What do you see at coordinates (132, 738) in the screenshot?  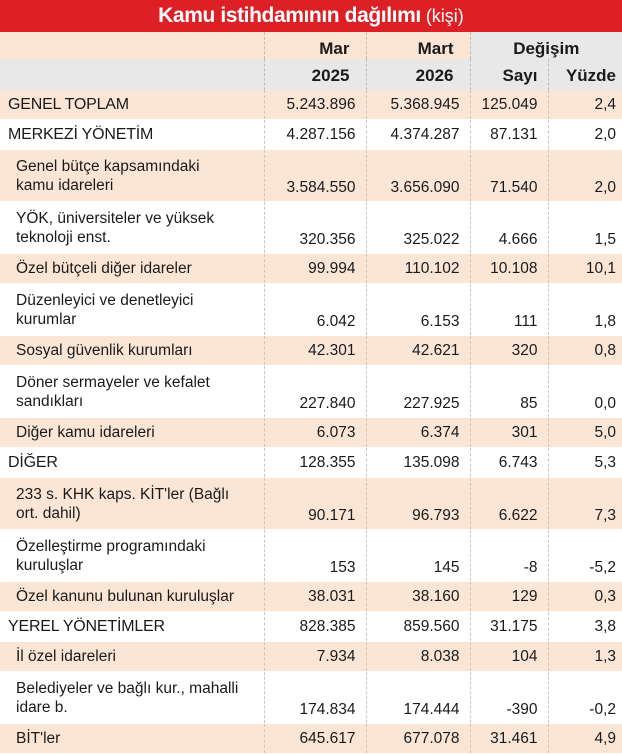 I see `row-label: BİT'ler` at bounding box center [132, 738].